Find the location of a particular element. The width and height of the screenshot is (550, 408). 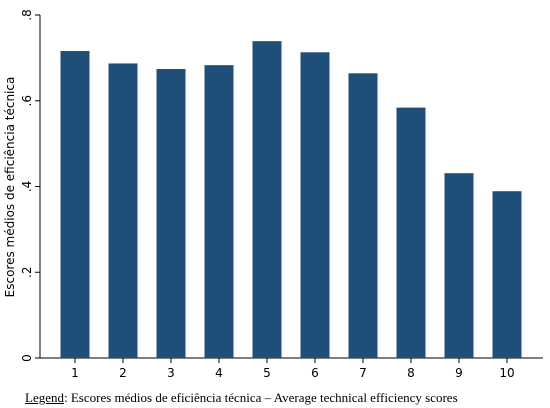

x-tick-label: 3 is located at coordinates (171, 373).